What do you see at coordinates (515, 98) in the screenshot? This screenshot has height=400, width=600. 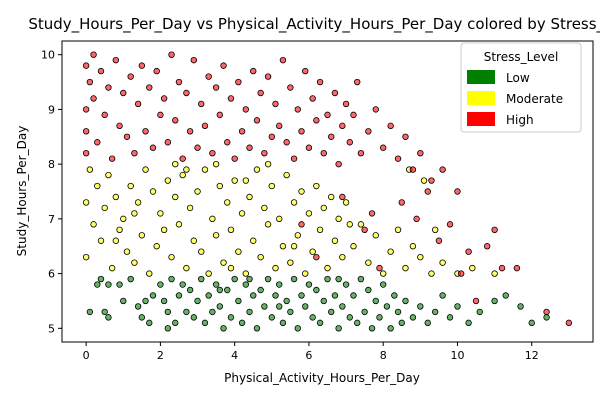 I see `legend-entries: Low Moderate High` at bounding box center [515, 98].